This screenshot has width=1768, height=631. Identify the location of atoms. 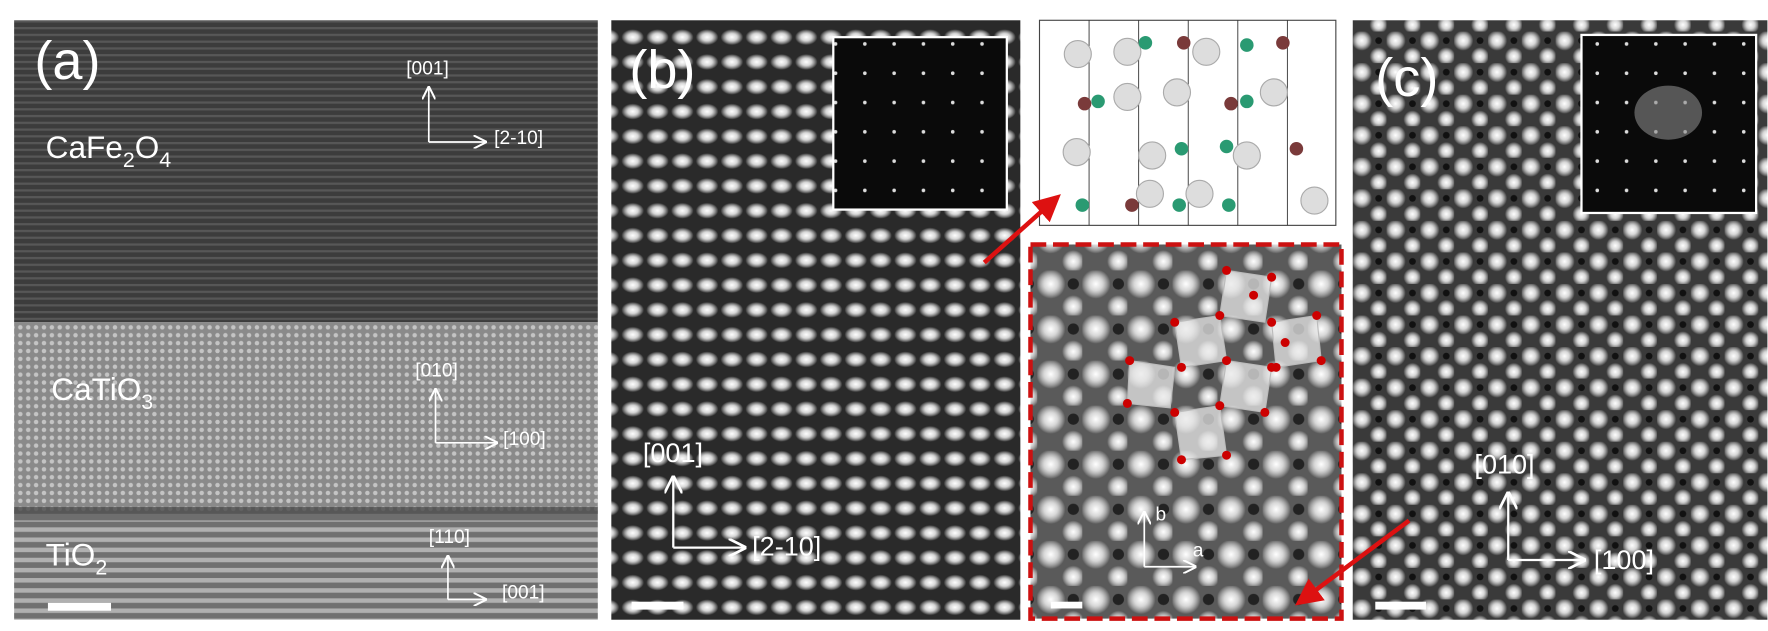
(1195, 125).